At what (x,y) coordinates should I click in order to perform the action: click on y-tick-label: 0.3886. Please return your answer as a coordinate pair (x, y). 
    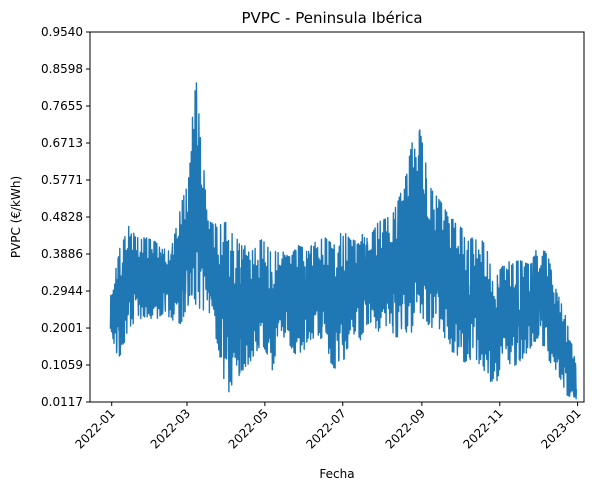
    Looking at the image, I should click on (62, 254).